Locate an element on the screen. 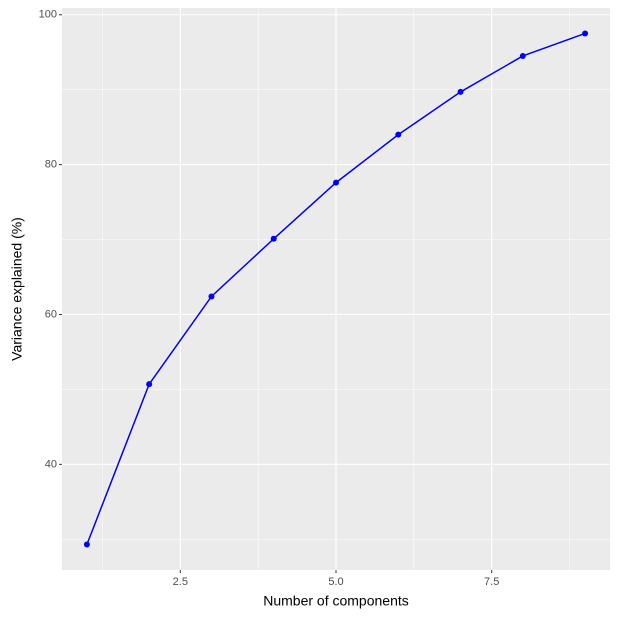  x-tick-label: 2.5 is located at coordinates (180, 582).